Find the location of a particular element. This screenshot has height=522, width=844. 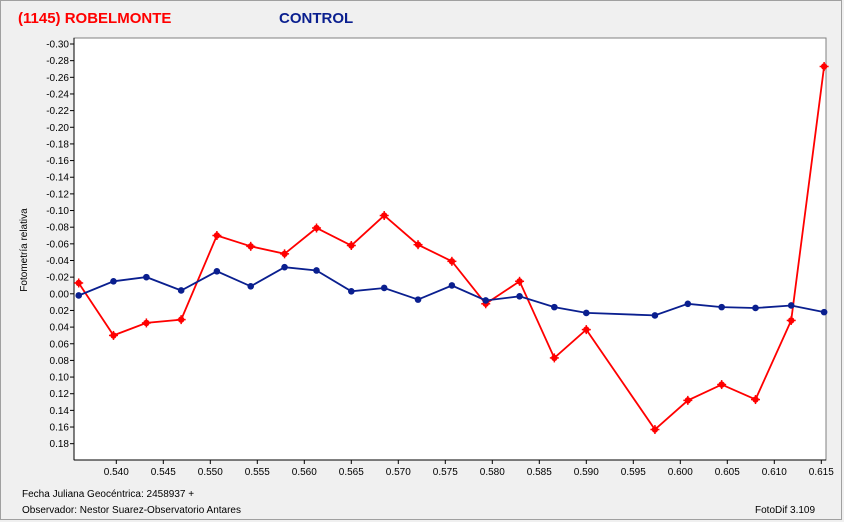

target-title: (1145) ROBELMONTE is located at coordinates (95, 18).